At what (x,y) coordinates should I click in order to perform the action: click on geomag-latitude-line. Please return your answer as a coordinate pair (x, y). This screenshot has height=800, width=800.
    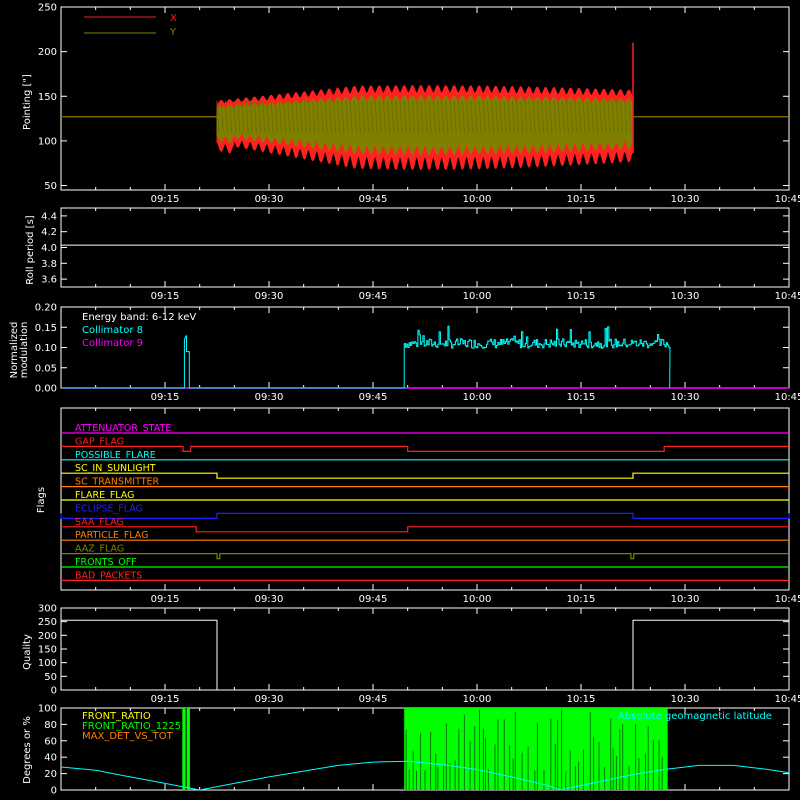
    Looking at the image, I should click on (425, 775).